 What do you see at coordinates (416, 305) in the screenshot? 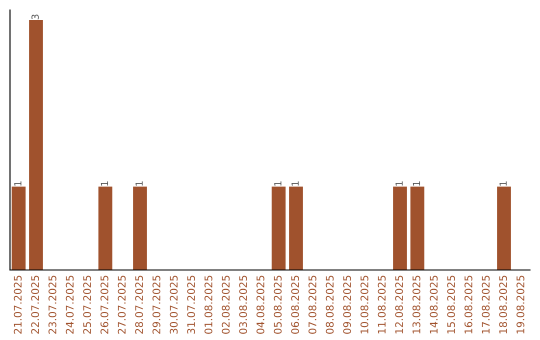
I see `x-tick-label: 13.08.2025` at bounding box center [416, 305].